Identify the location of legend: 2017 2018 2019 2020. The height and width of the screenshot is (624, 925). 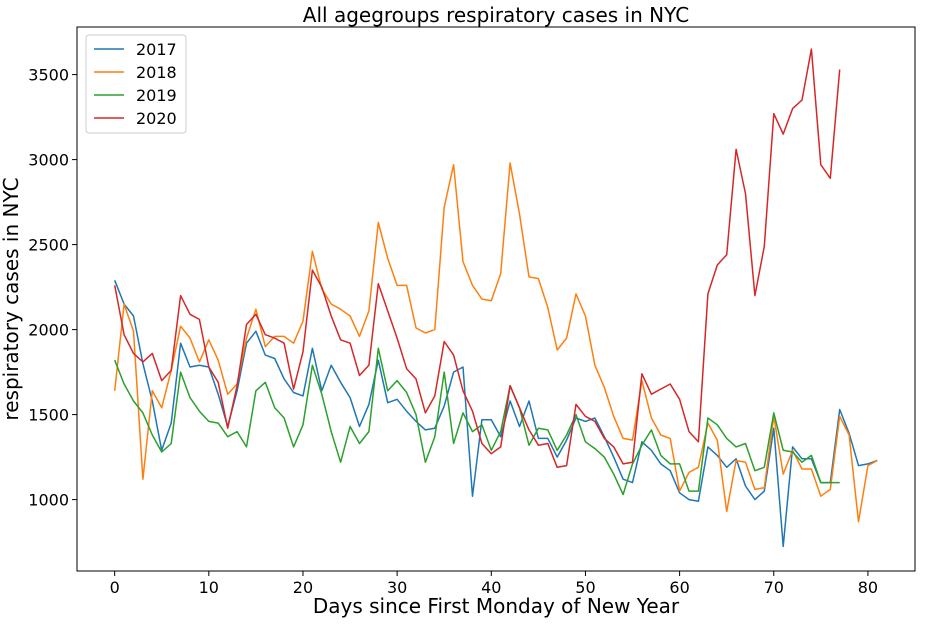
(136, 84).